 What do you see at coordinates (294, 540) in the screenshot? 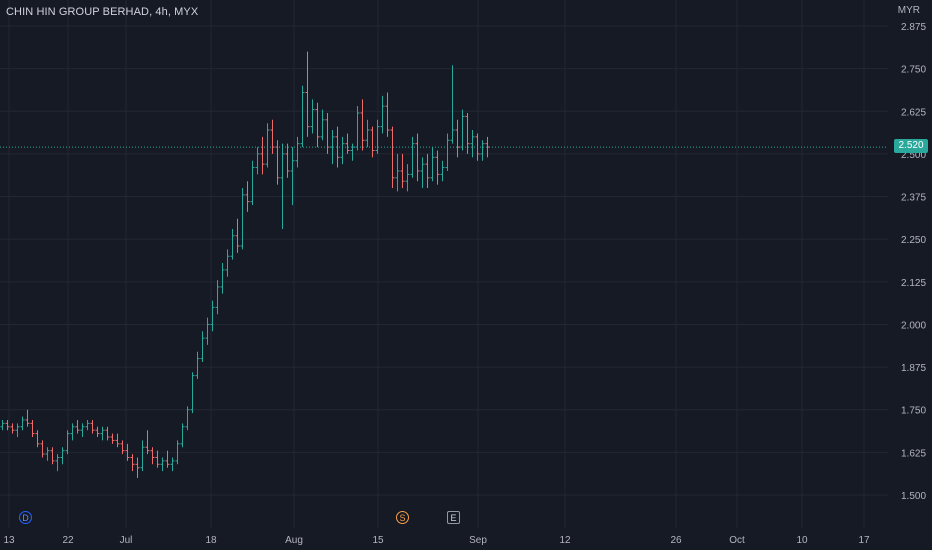
I see `time-tick-label: Aug` at bounding box center [294, 540].